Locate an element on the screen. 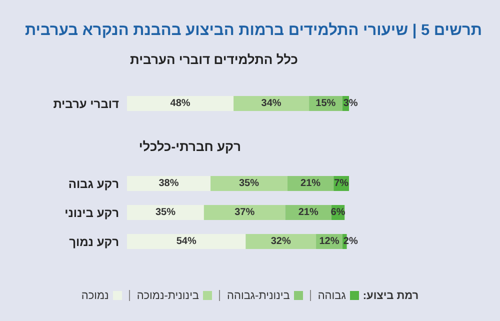 Image resolution: width=500 pixels, height=321 pixels. chart-title: רקע חברתי-כלכלי is located at coordinates (189, 146).